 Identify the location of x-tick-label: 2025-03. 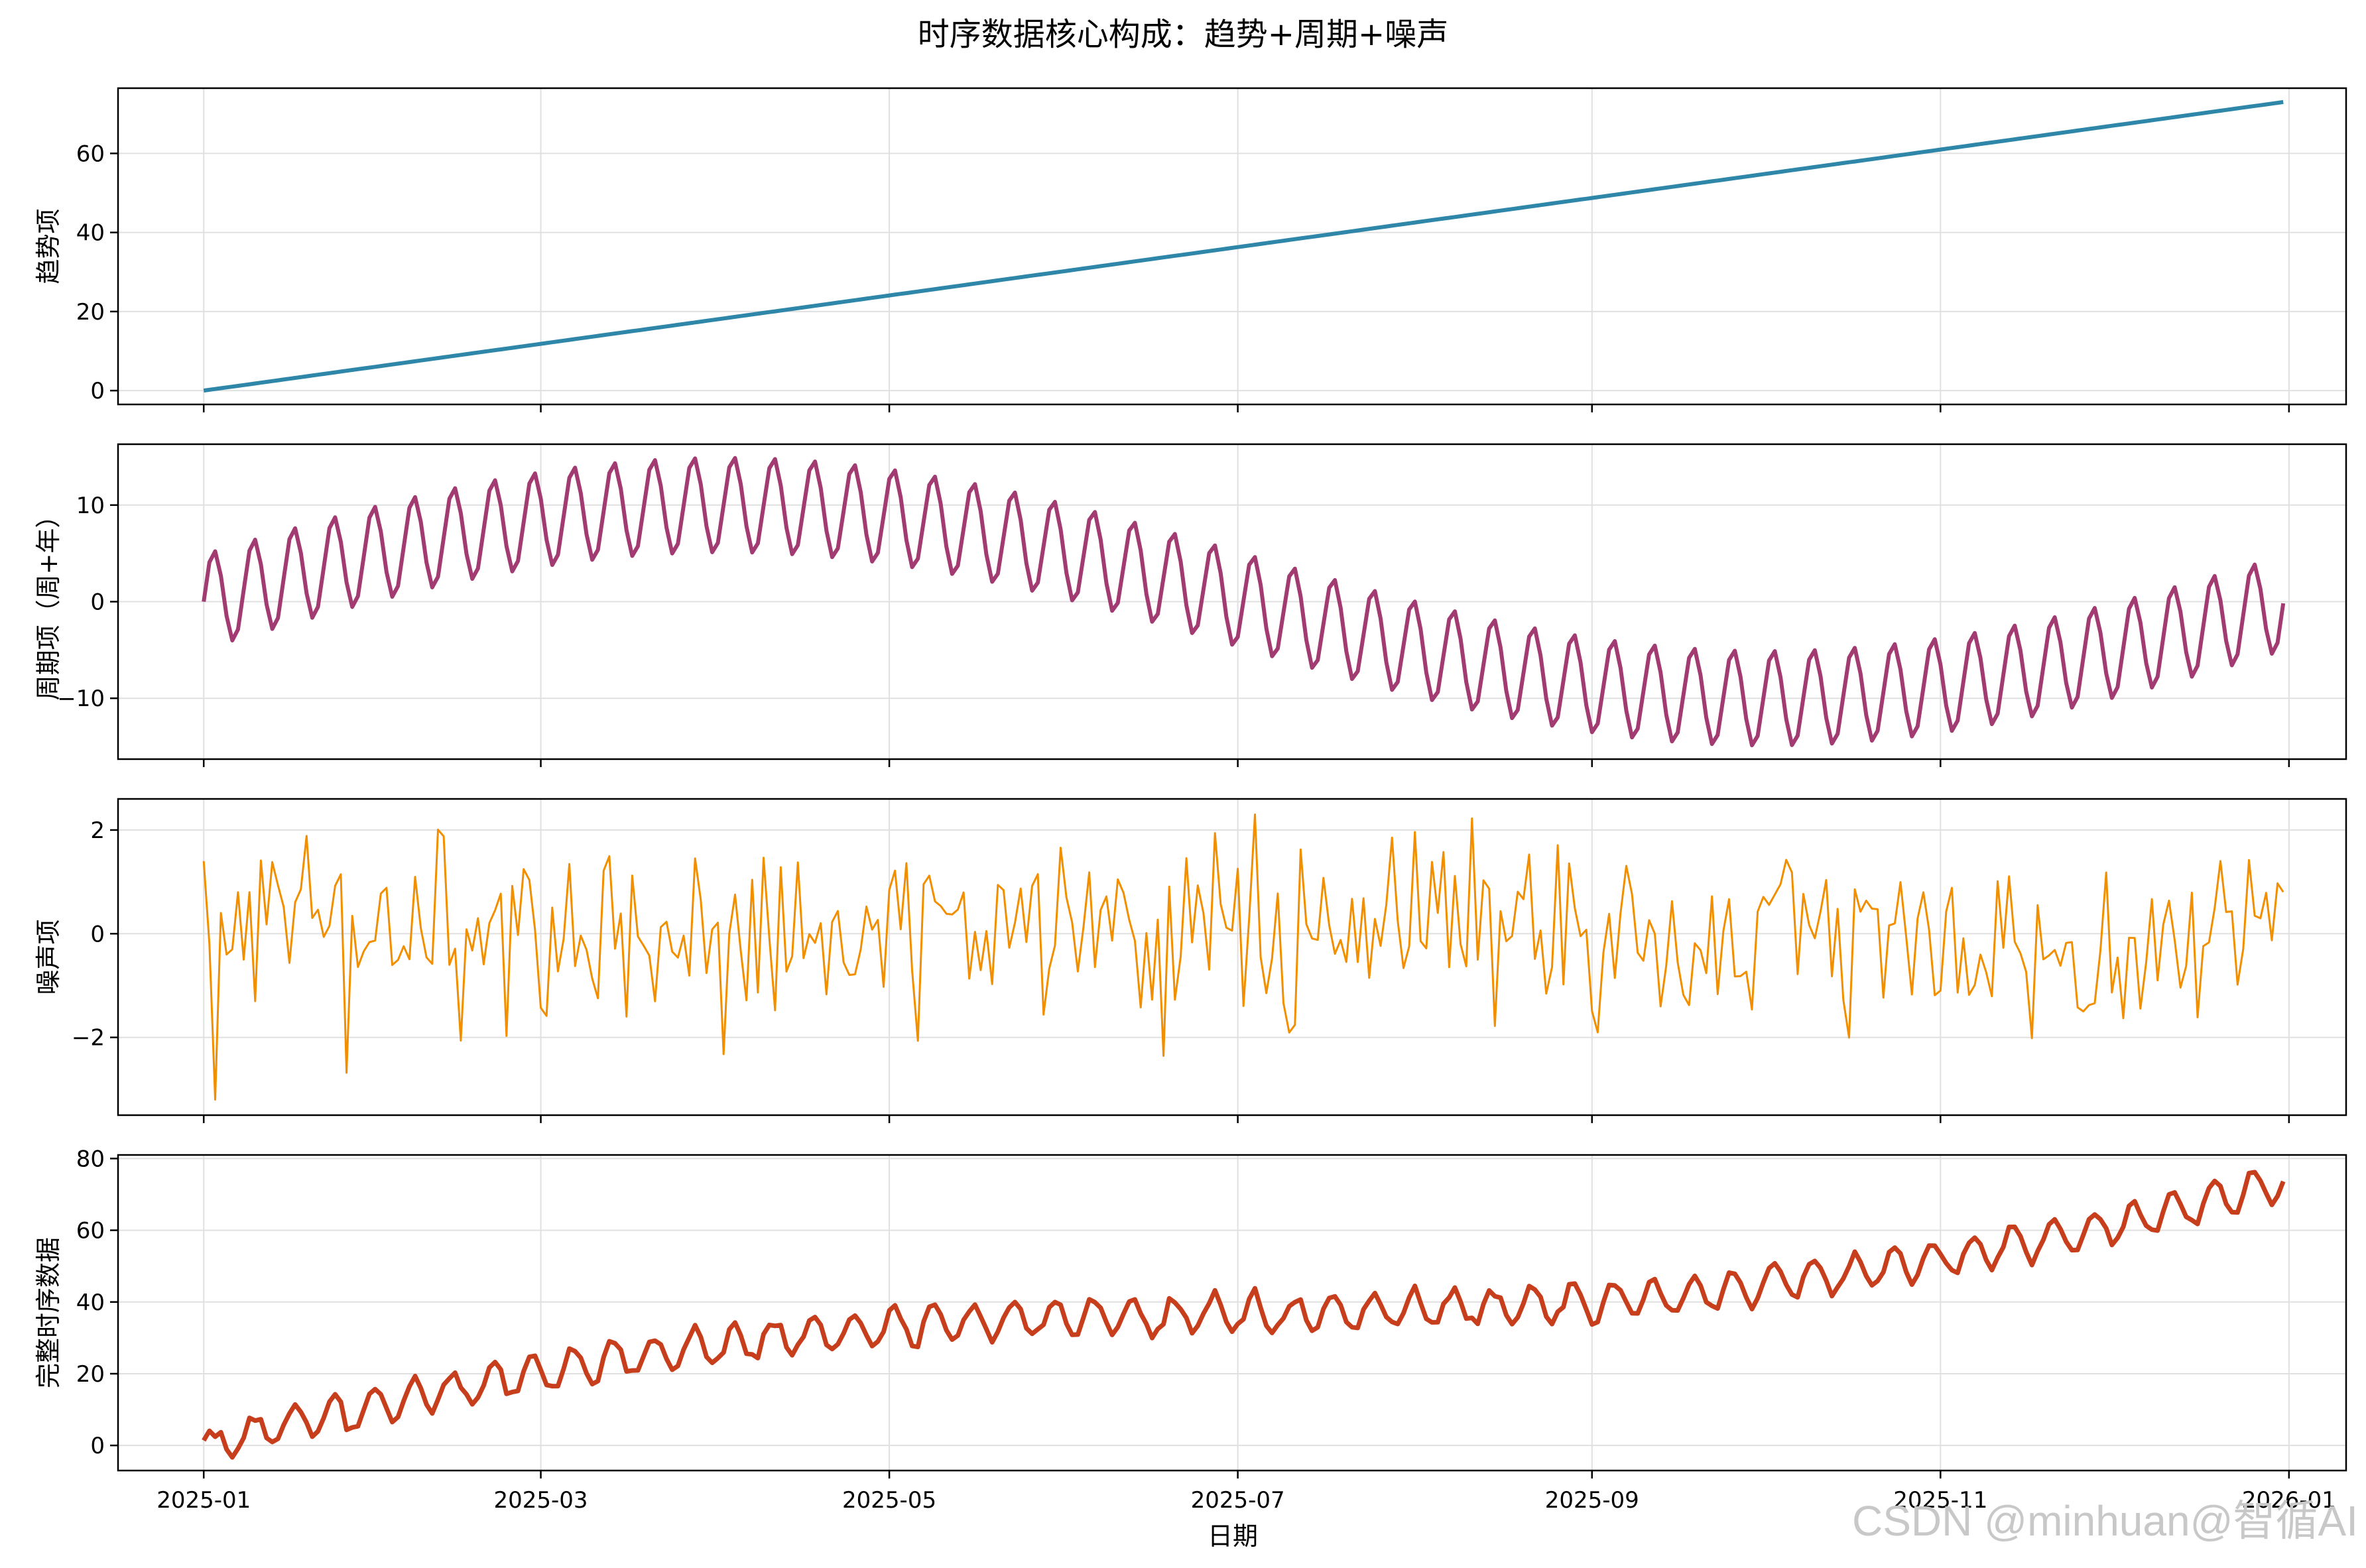
(541, 1500).